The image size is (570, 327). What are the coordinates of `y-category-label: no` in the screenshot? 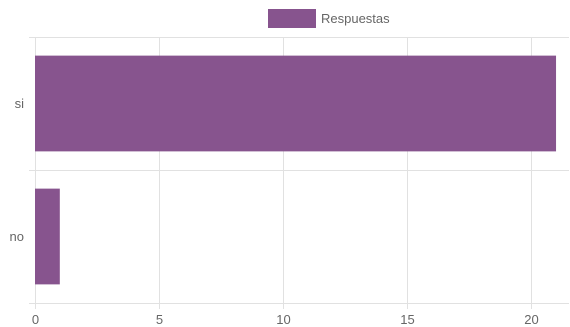 It's located at (17, 236).